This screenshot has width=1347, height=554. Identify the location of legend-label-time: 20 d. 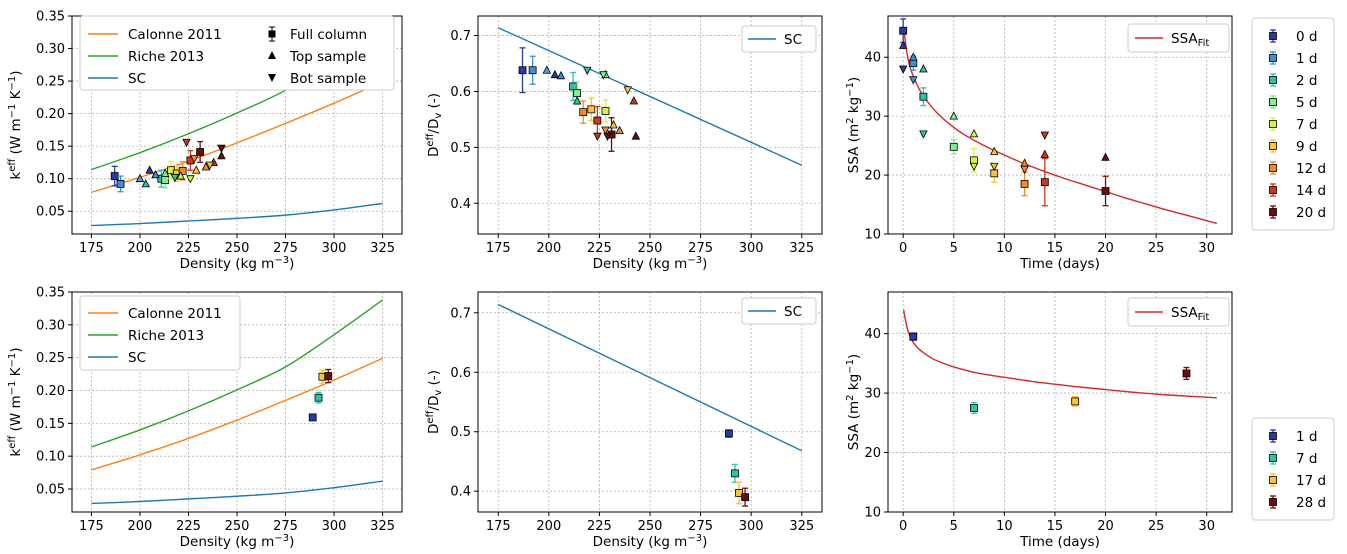
(1311, 213).